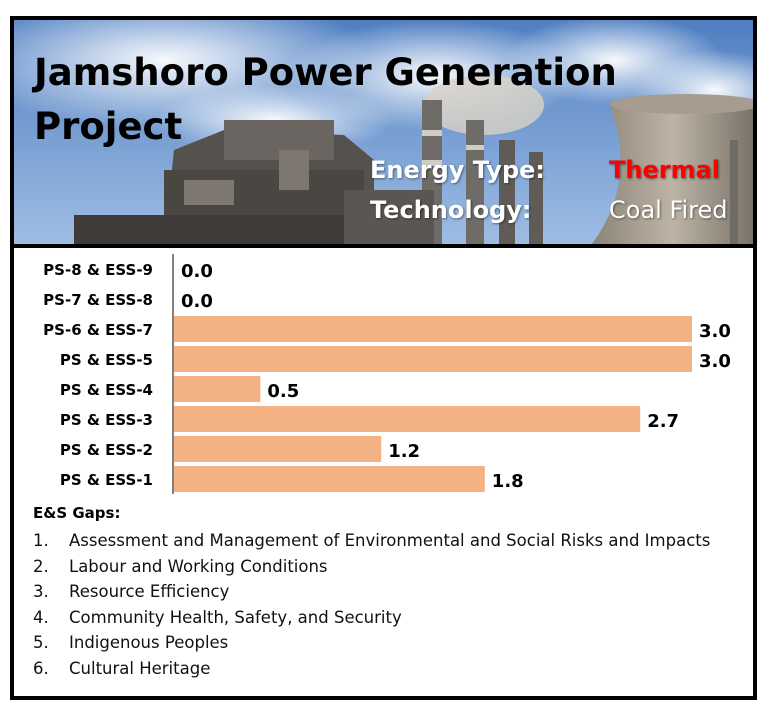 This screenshot has width=771, height=720. What do you see at coordinates (41, 668) in the screenshot?
I see `gap-item-number: 6.` at bounding box center [41, 668].